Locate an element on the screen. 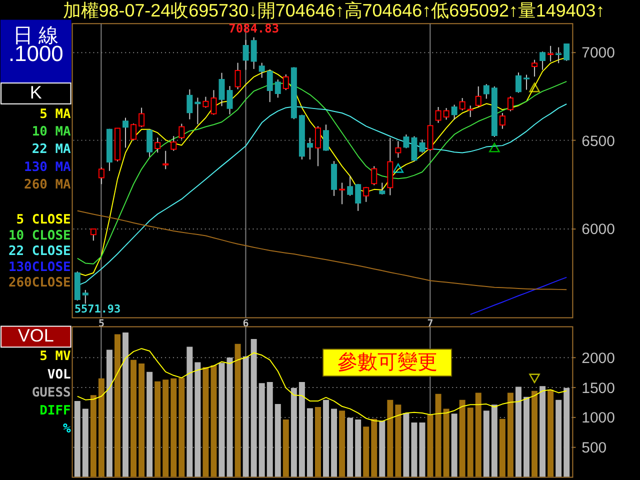  text: 5 CLOSE is located at coordinates (43, 220).